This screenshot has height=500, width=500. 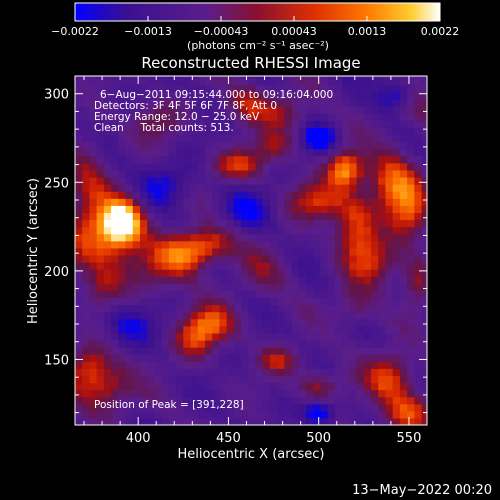 I want to click on colorbar-tick-label: 0.00043, so click(x=294, y=31).